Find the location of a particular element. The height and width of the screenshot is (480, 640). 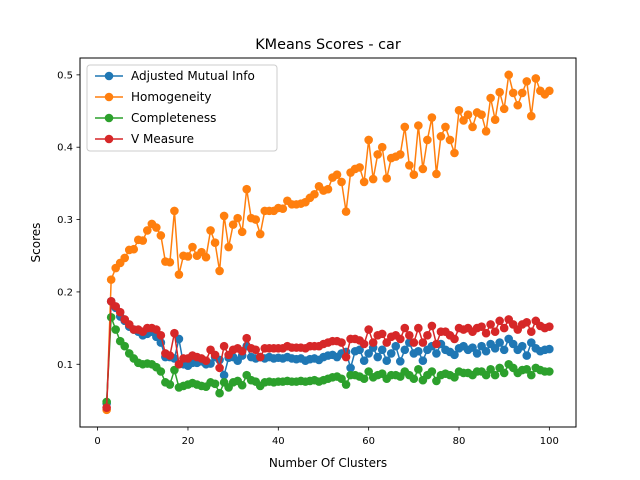

legend-item: Homogeneity is located at coordinates (153, 97).